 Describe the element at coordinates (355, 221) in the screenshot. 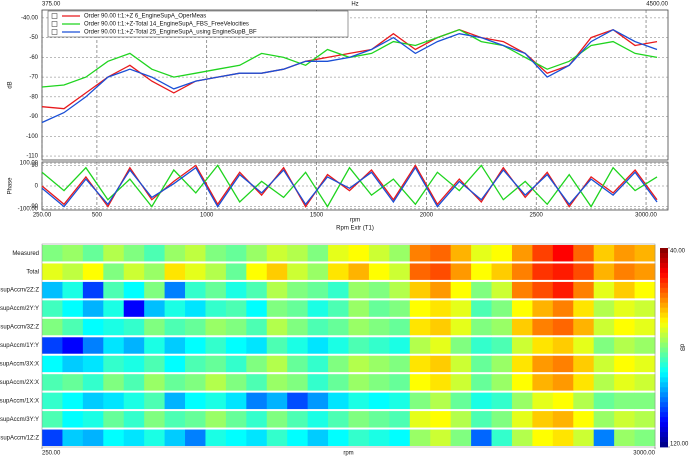

I see `x-axis-label: rpm` at that location.